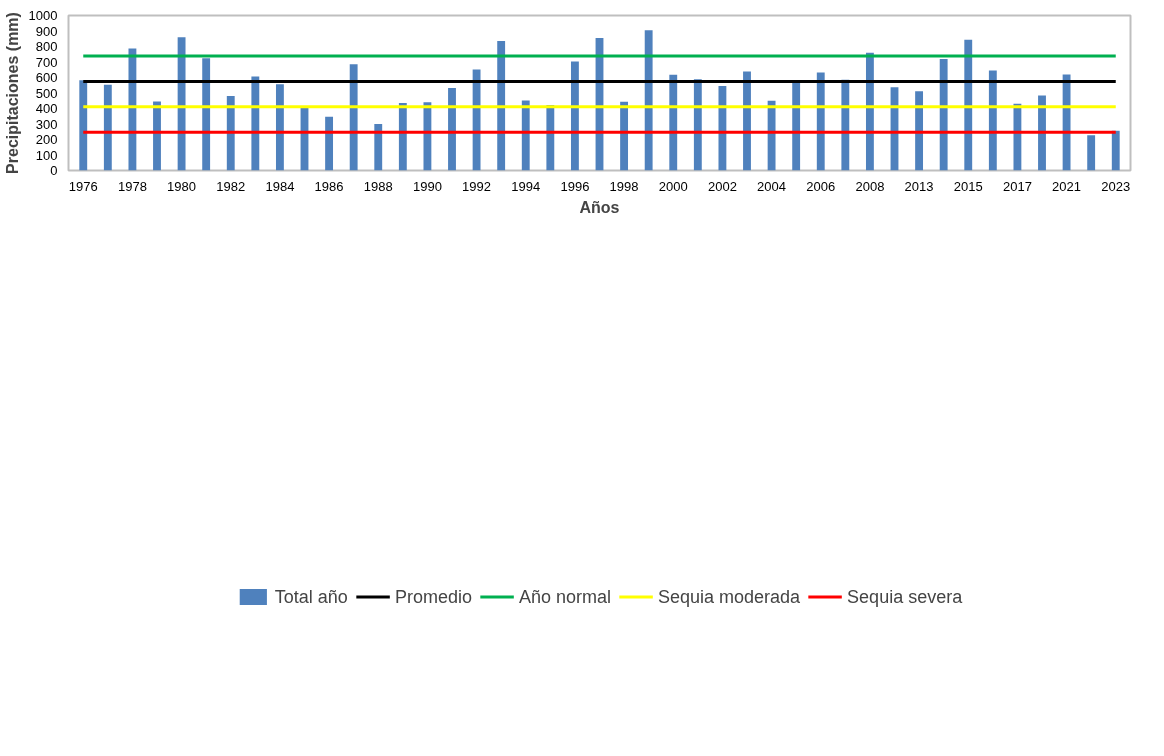 The width and height of the screenshot is (1164, 756). I want to click on x-tick-label: 1980, so click(182, 186).